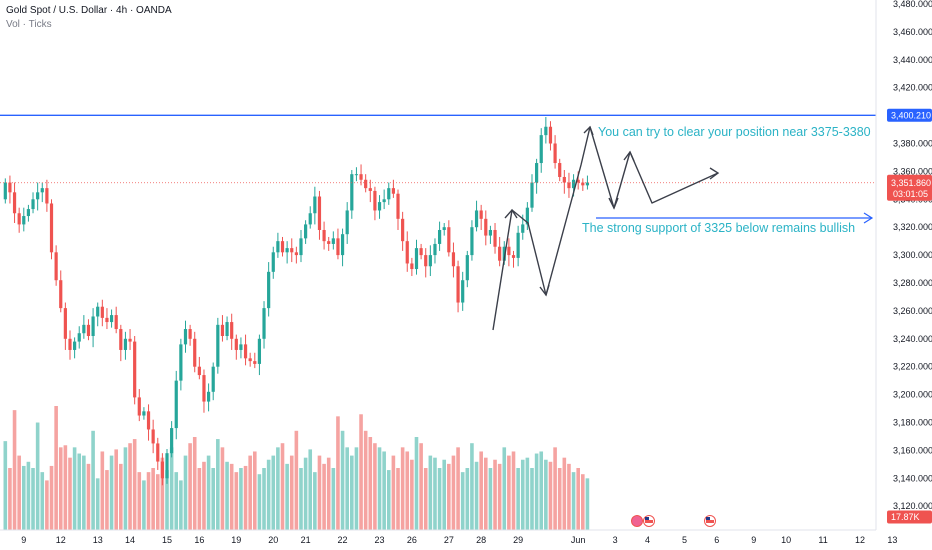 The image size is (932, 550). What do you see at coordinates (605, 228) in the screenshot?
I see `projection-path` at bounding box center [605, 228].